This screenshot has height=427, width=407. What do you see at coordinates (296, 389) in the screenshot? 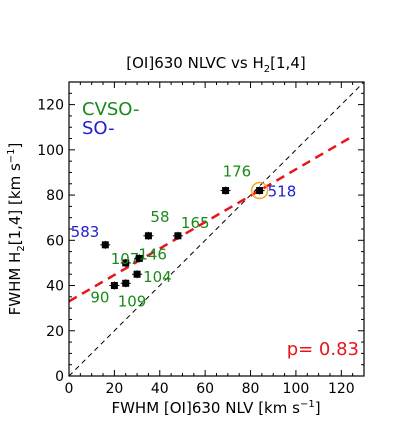
I see `x-tick-label: 100` at bounding box center [296, 389].